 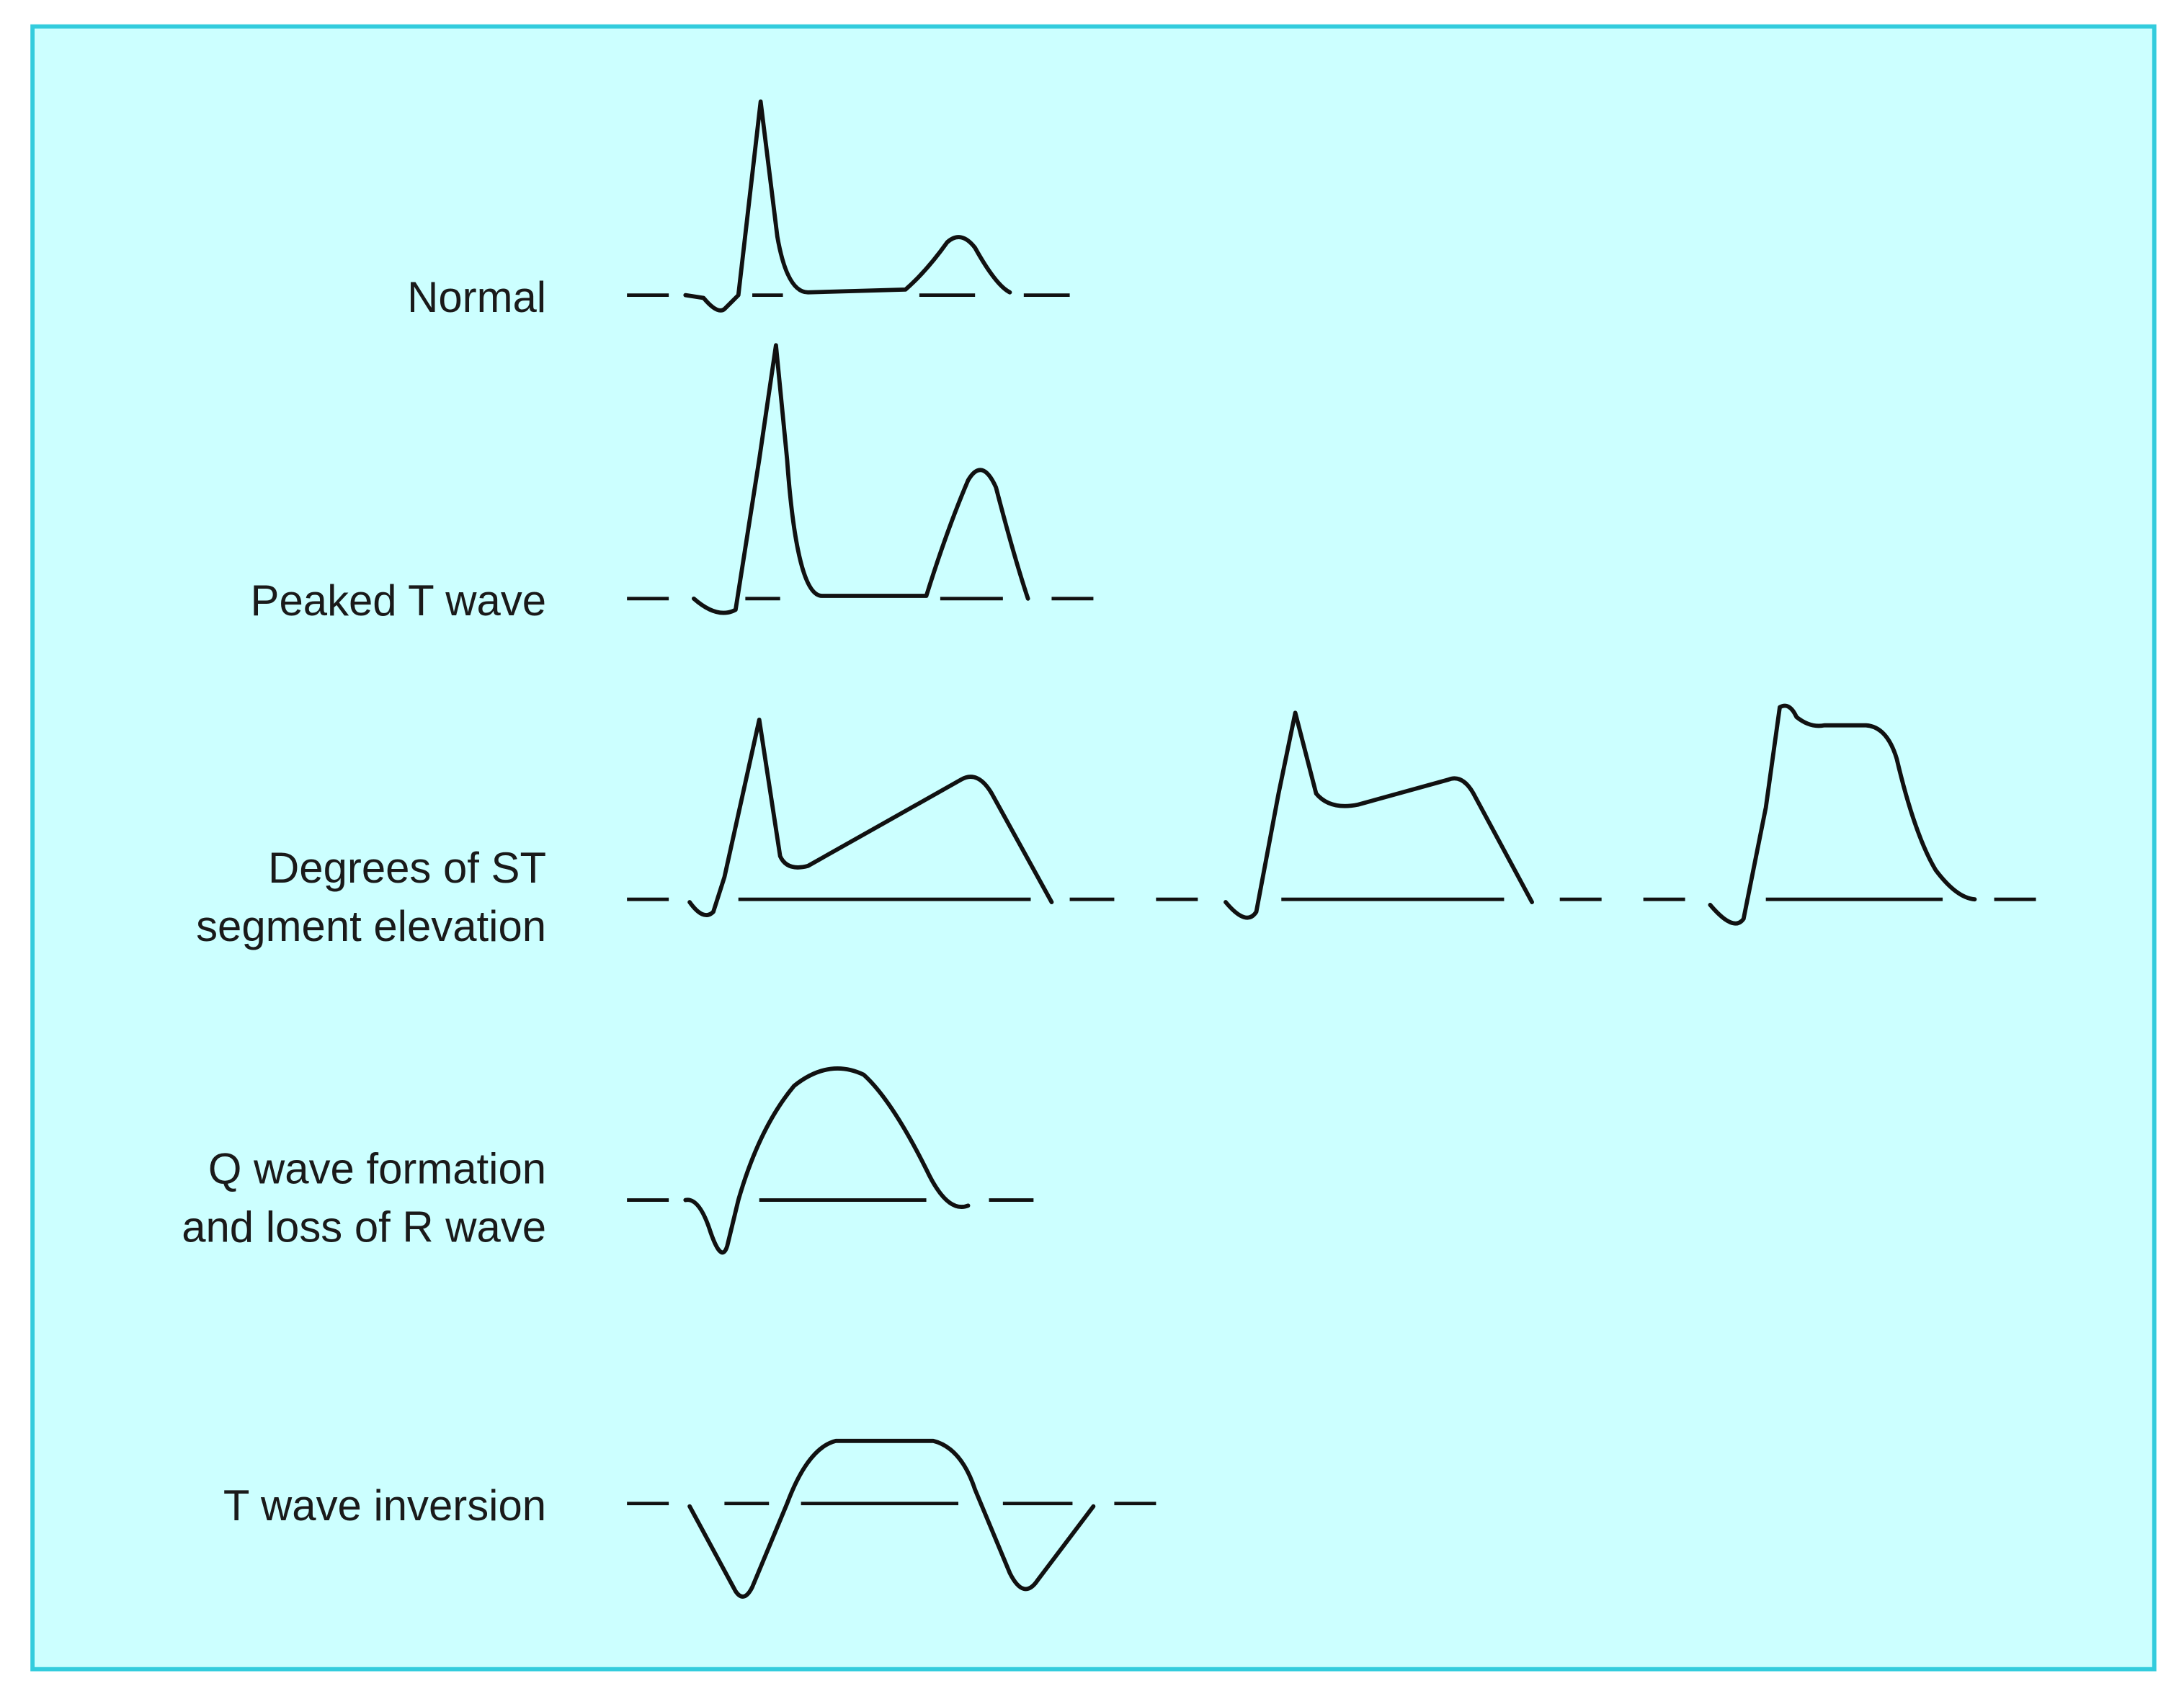 I want to click on label-line: Degrees of ST, so click(x=407, y=868).